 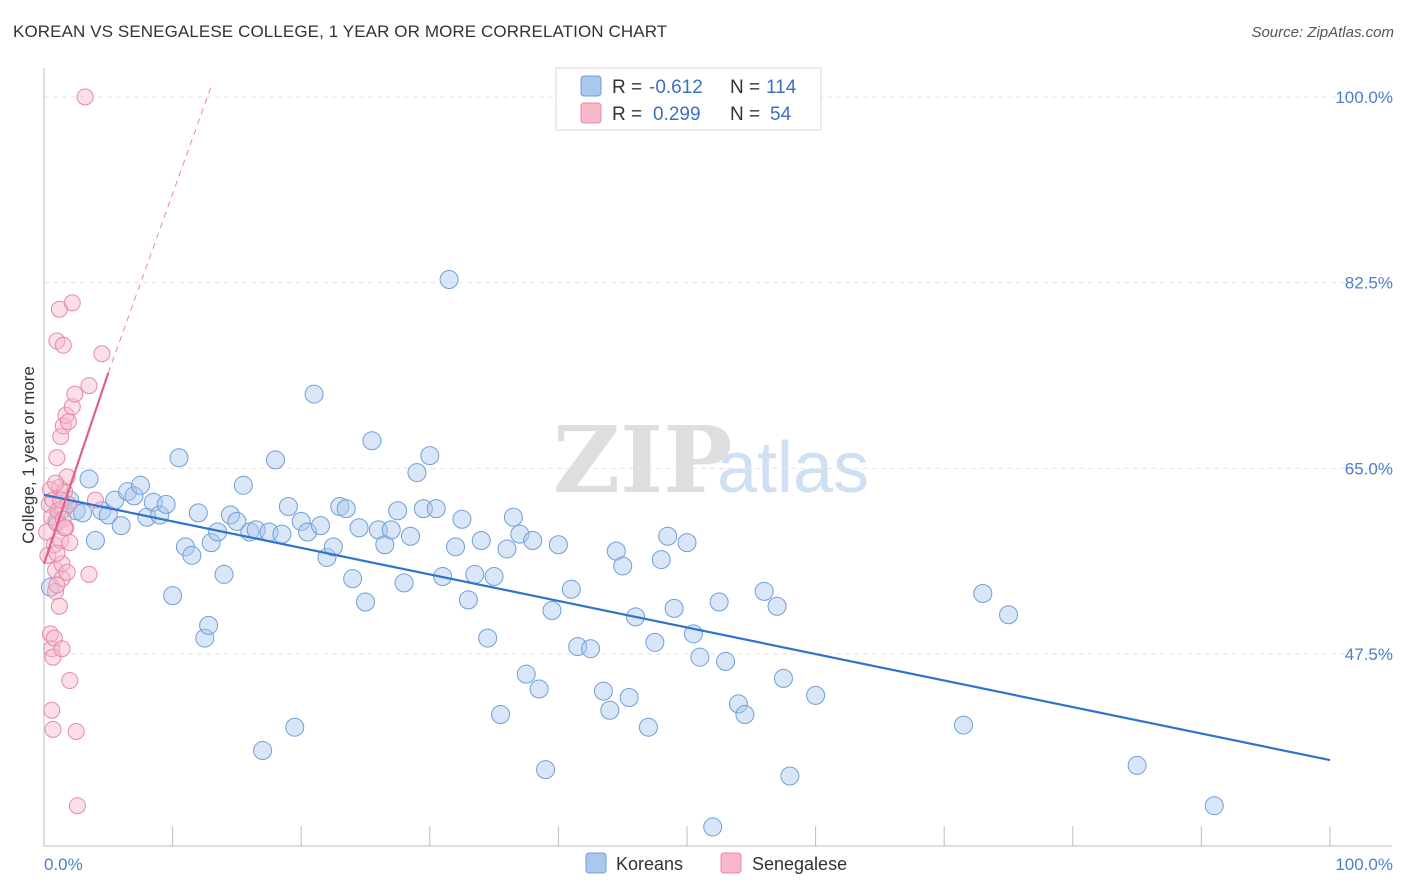 I want to click on y-tick-label: 65.0%, so click(x=1369, y=468).